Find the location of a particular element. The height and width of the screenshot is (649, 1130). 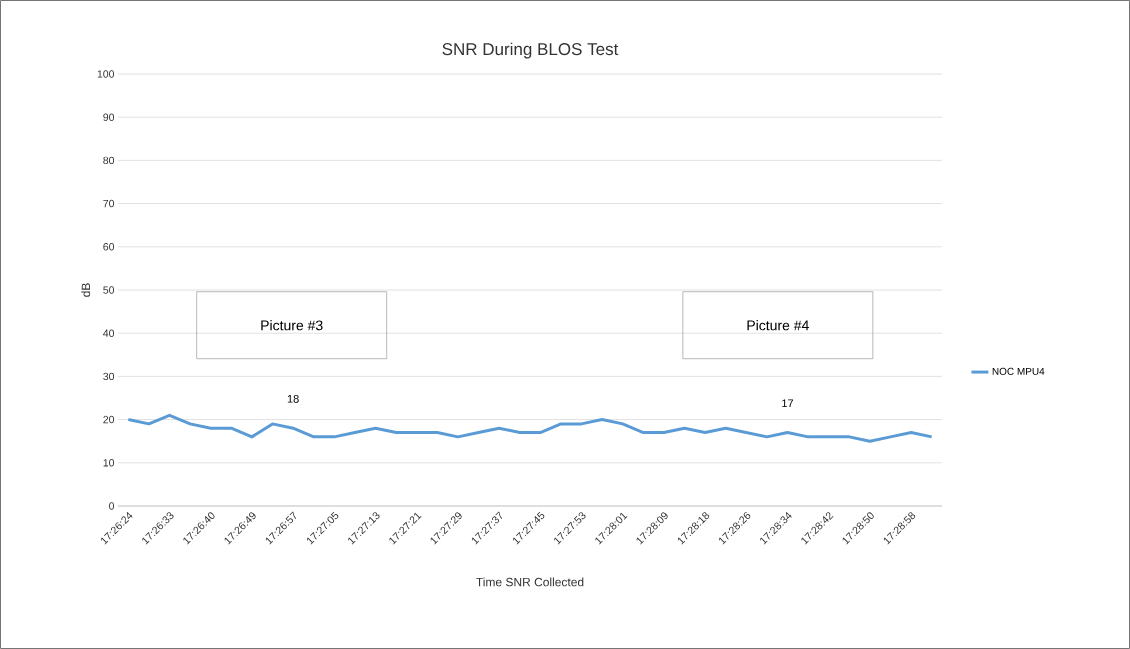

y-tick-label: 70 is located at coordinates (109, 203).